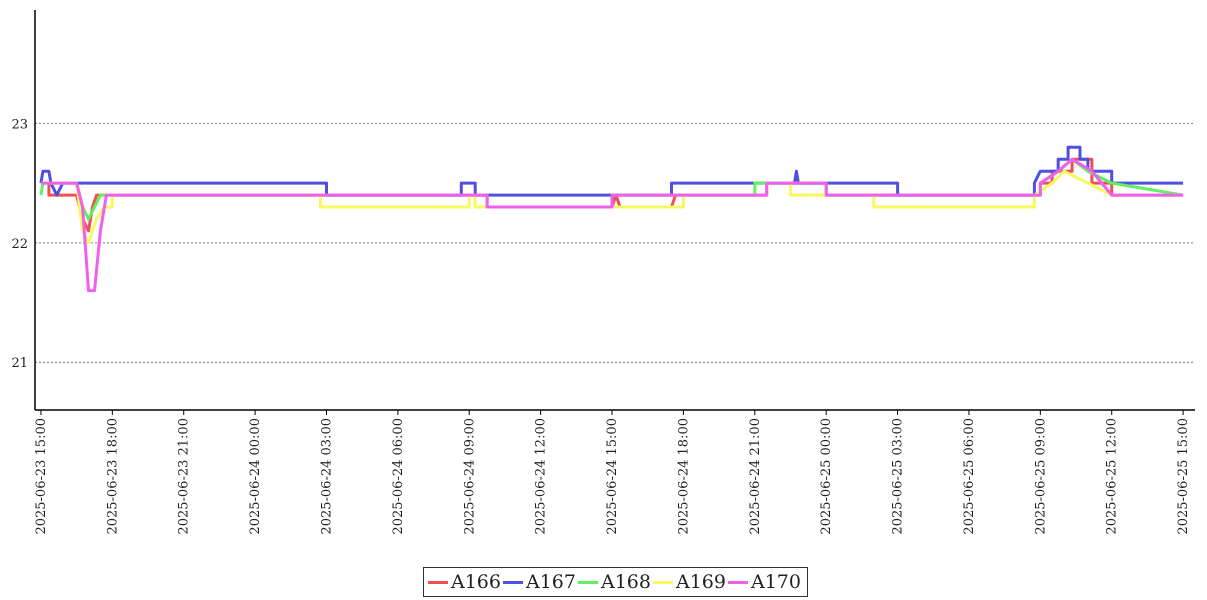 The width and height of the screenshot is (1207, 600). Describe the element at coordinates (1112, 476) in the screenshot. I see `x-tick-label: 2025-06-25 12:00` at that location.